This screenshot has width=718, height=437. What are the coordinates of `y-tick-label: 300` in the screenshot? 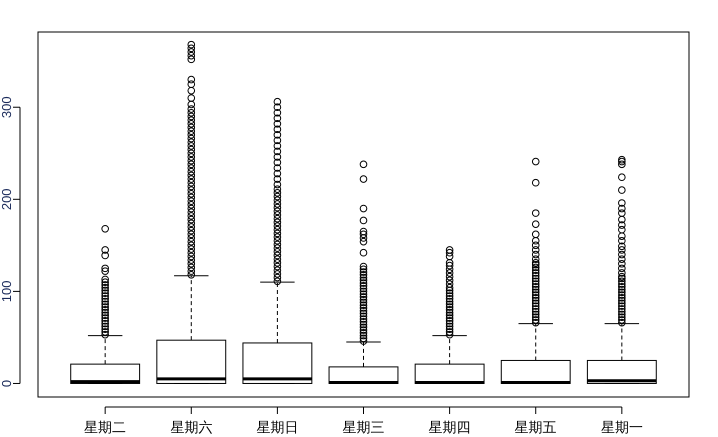 It's located at (7, 107).